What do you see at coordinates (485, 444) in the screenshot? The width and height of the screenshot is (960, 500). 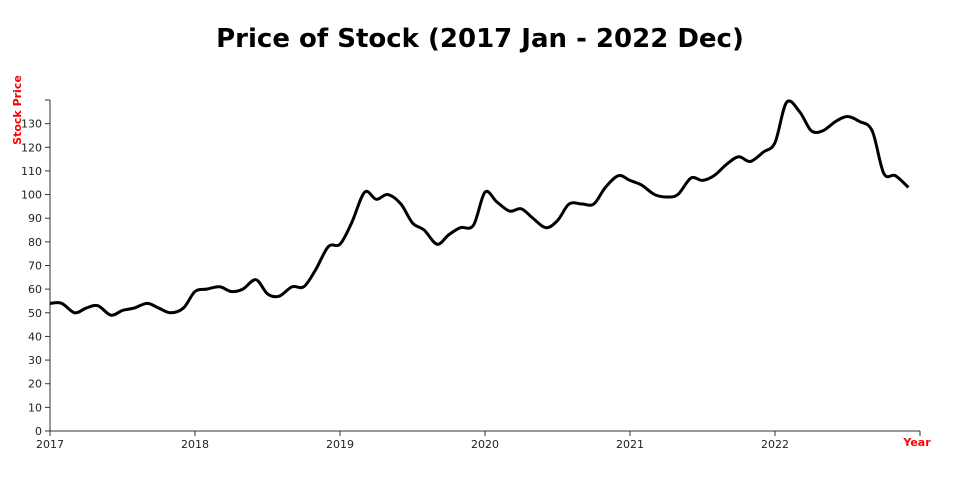 I see `x-tick-label: 2020` at bounding box center [485, 444].